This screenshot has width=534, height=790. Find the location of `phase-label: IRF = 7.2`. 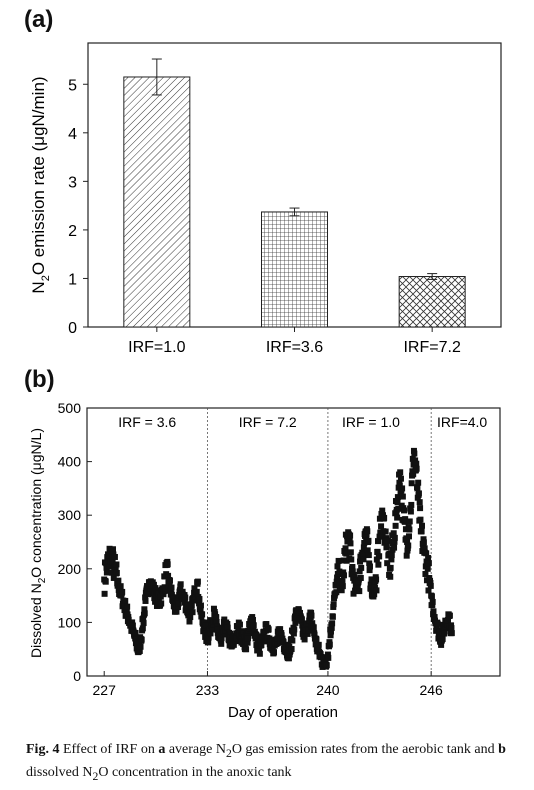

phase-label: IRF = 7.2 is located at coordinates (268, 422).